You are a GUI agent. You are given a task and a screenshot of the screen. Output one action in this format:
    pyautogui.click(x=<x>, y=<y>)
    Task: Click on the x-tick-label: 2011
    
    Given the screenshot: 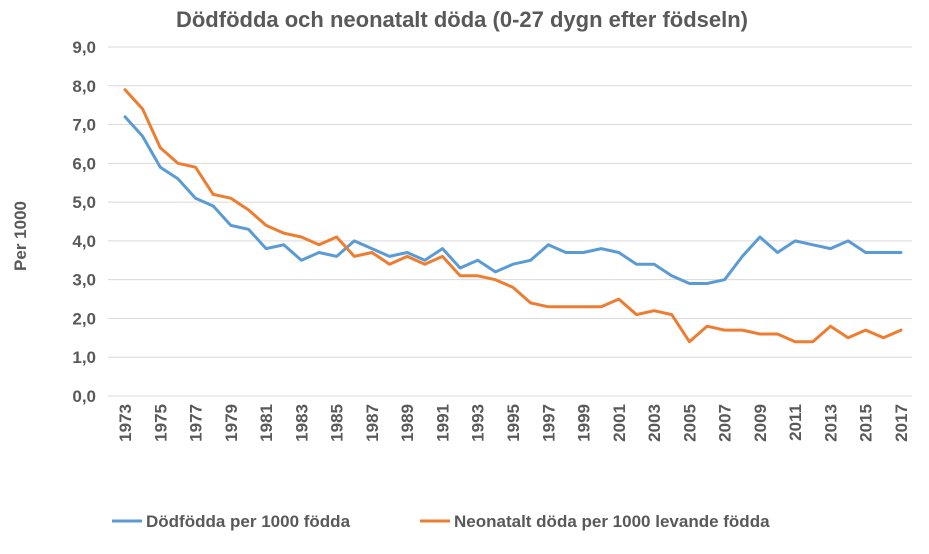 What is the action you would take?
    pyautogui.click(x=795, y=422)
    